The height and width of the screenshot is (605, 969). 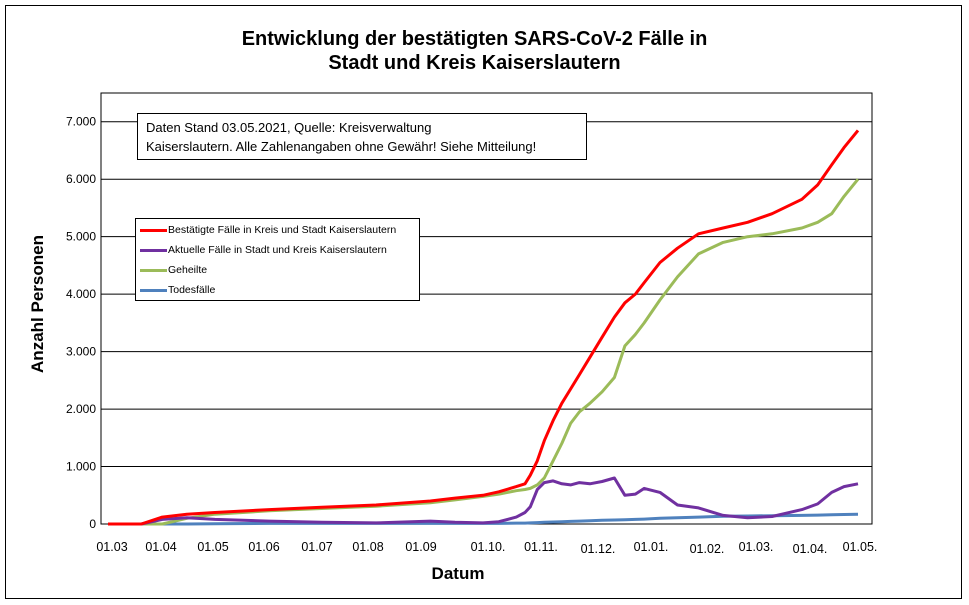 What do you see at coordinates (81, 122) in the screenshot?
I see `y-tick-label: 7.000` at bounding box center [81, 122].